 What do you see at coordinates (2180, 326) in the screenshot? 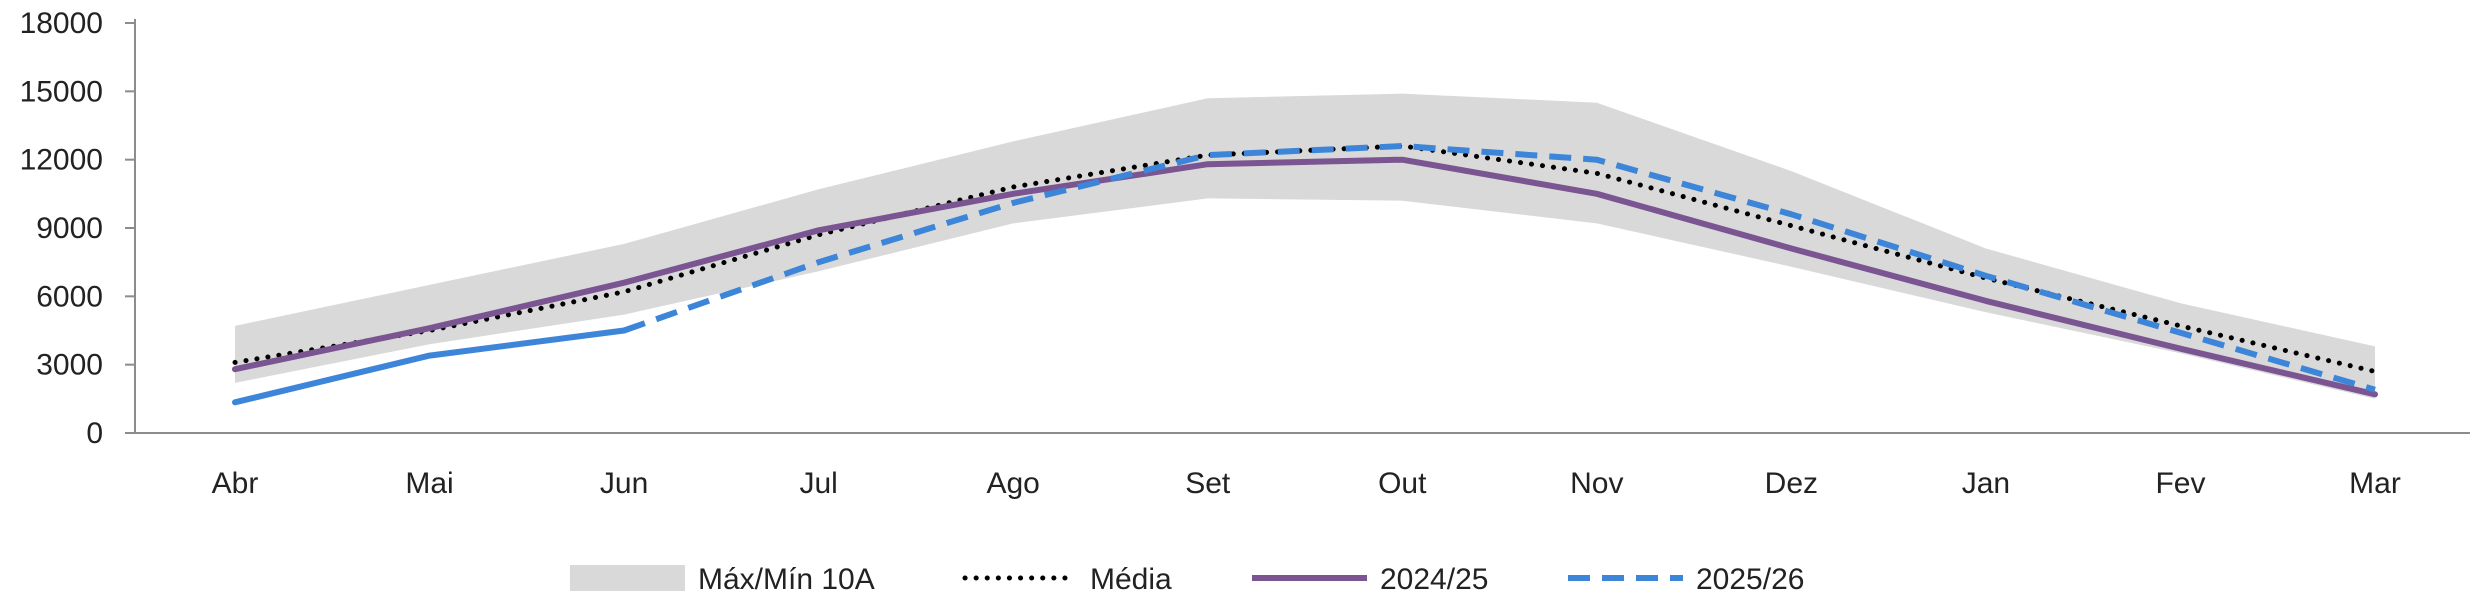
I see `point-media-fev` at bounding box center [2180, 326].